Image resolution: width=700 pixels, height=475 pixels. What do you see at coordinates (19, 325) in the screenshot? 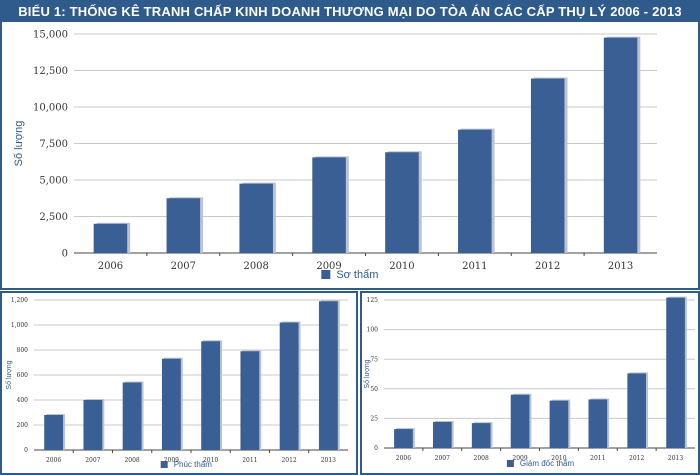
I see `y-tick-label: 1,000` at bounding box center [19, 325].